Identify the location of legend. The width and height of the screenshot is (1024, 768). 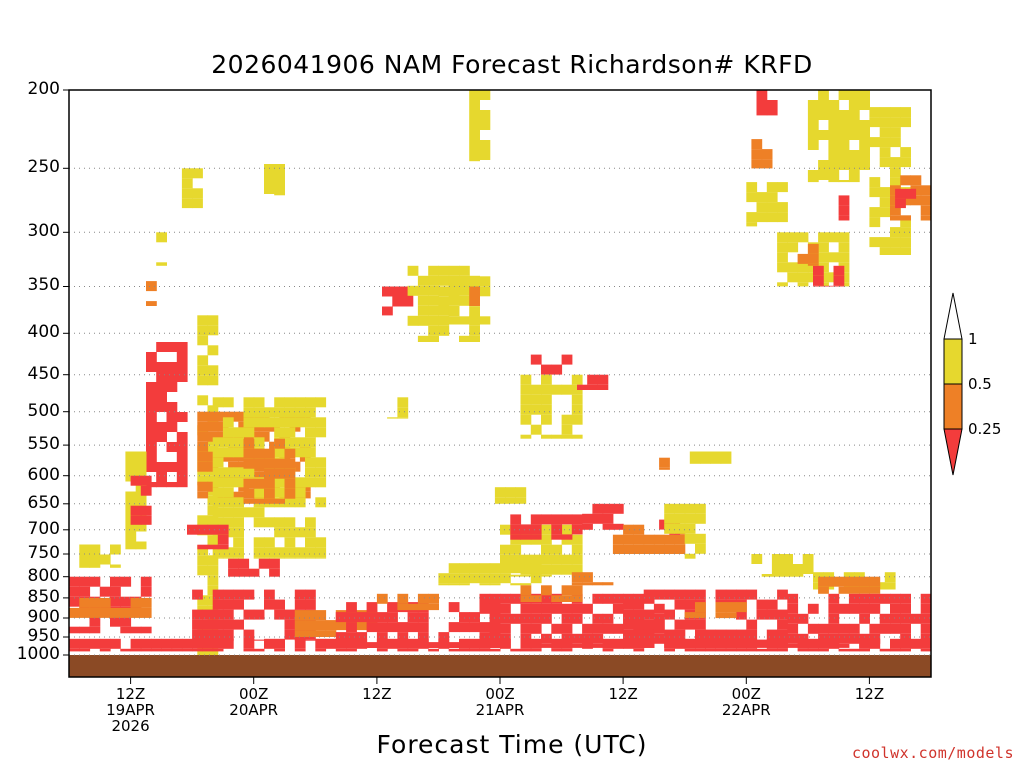
(953, 384).